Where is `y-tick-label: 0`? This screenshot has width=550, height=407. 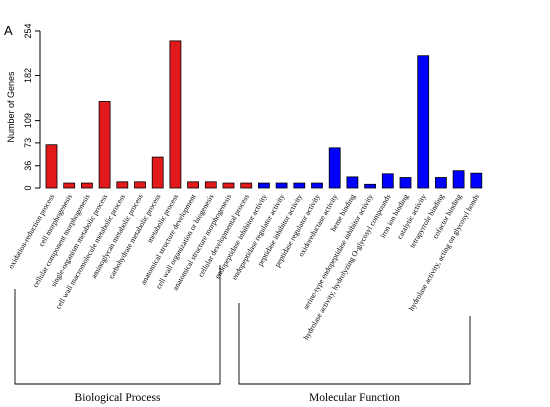 y-tick-label: 0 is located at coordinates (28, 187).